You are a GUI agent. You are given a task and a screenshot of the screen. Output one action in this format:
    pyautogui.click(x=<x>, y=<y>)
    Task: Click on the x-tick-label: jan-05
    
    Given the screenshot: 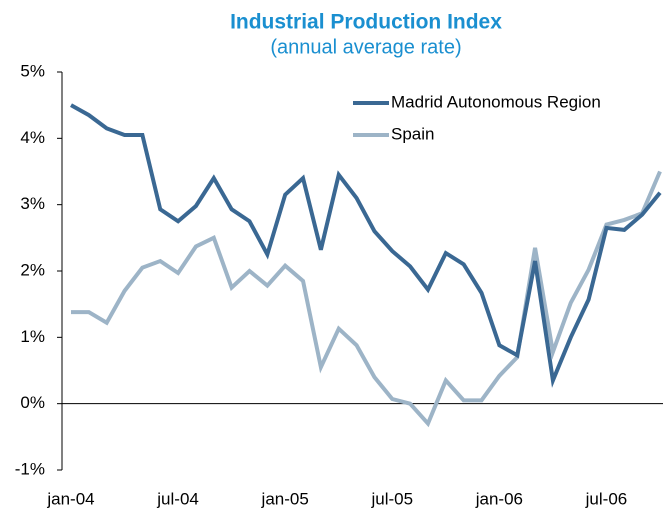 What is the action you would take?
    pyautogui.click(x=285, y=498)
    